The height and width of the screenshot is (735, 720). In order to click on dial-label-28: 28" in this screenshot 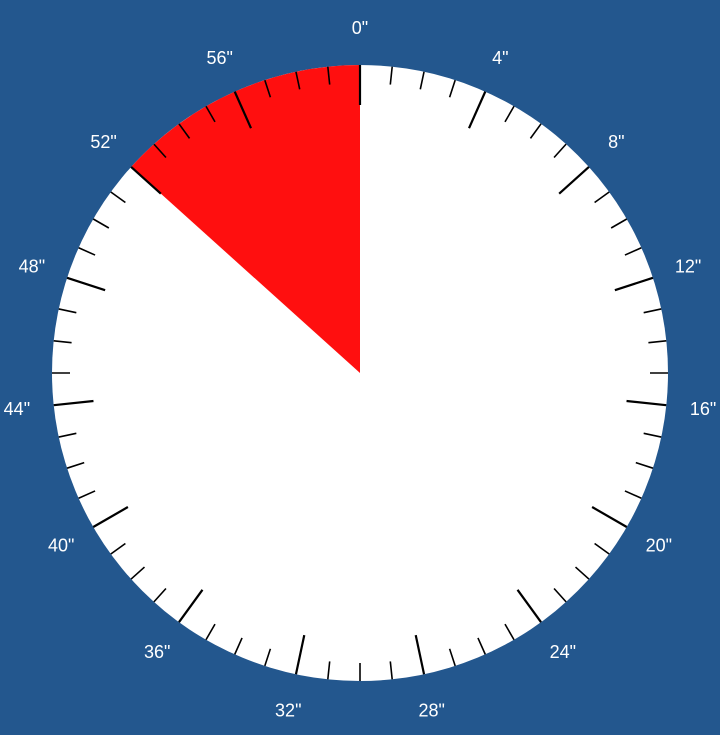, I will do `click(432, 710)`.